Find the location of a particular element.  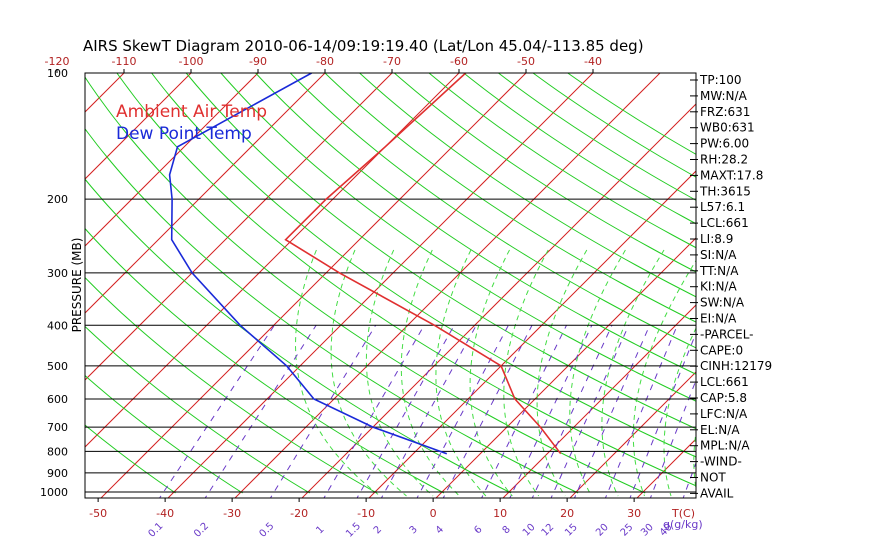

y-tick-label: 800 is located at coordinates (57, 451).